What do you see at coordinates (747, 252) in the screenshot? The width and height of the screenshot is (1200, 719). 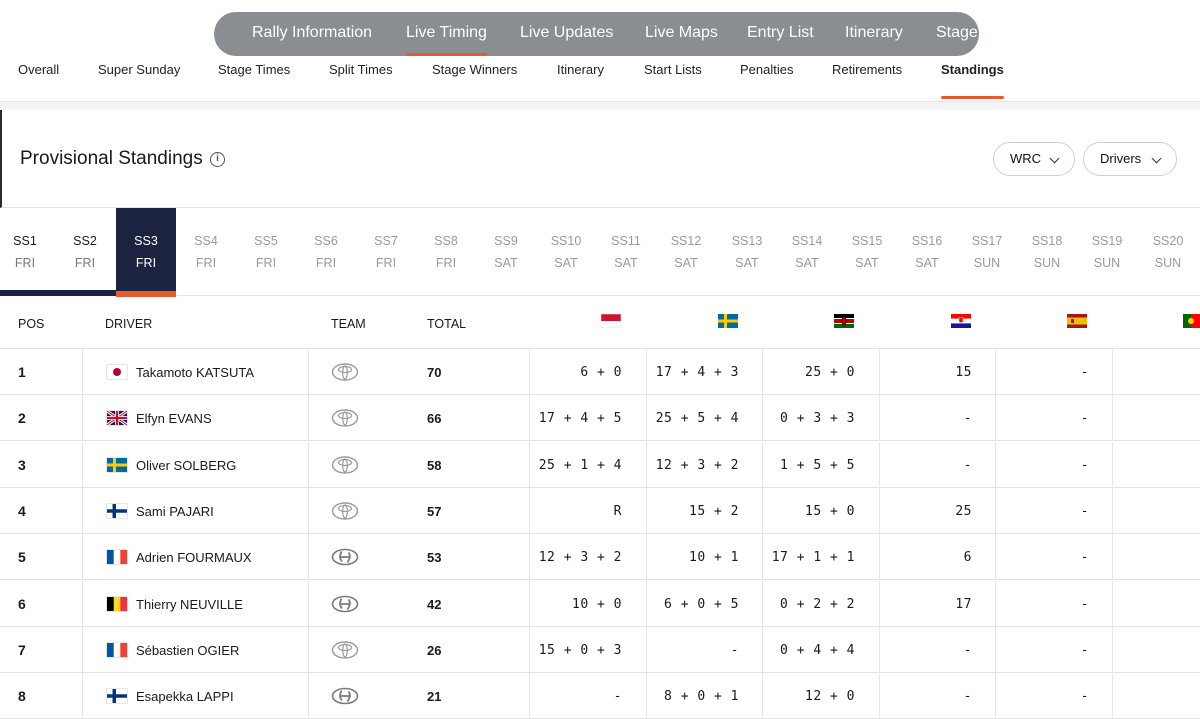 I see `stage-ss13: SS13 SAT` at bounding box center [747, 252].